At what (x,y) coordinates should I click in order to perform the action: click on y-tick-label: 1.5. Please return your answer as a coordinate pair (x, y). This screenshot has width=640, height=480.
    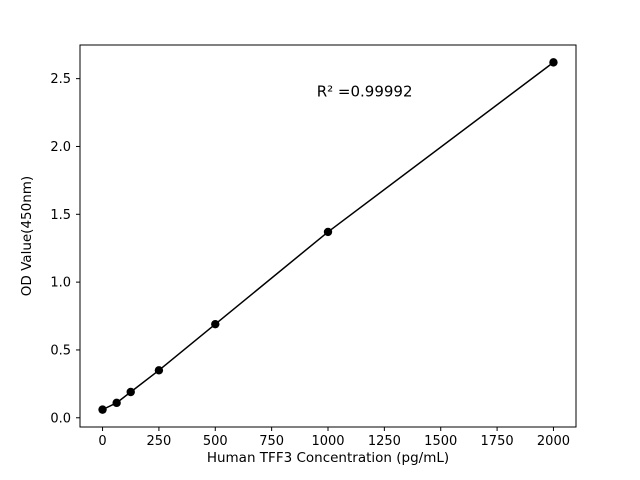
    Looking at the image, I should click on (60, 215).